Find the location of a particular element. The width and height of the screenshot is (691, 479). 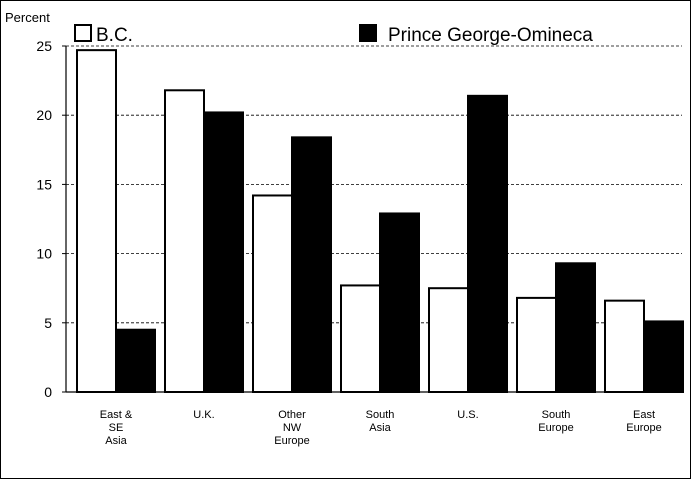

x-category-label: East & SE Asia is located at coordinates (116, 428).